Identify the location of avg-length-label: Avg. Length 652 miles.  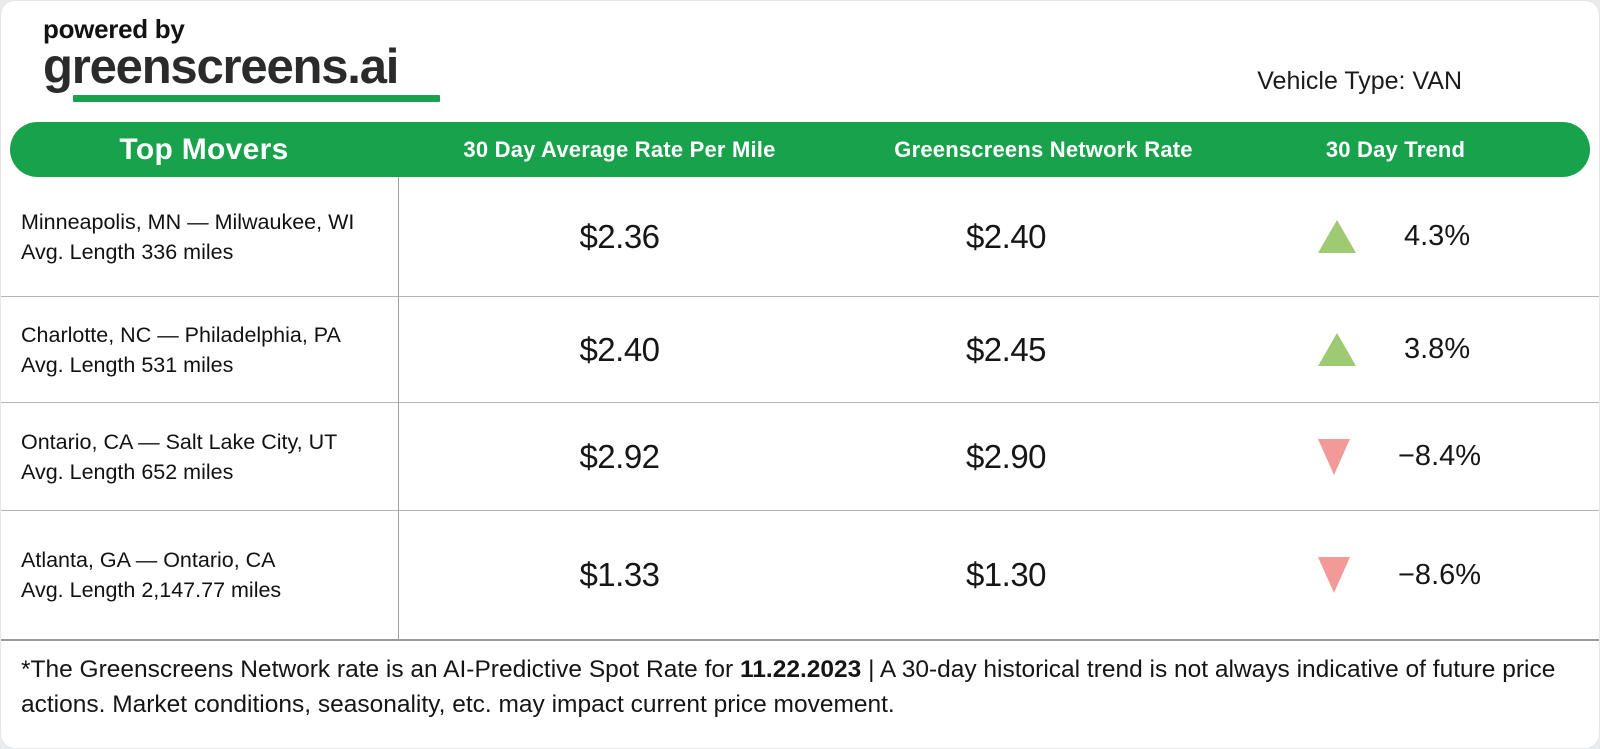
(127, 471).